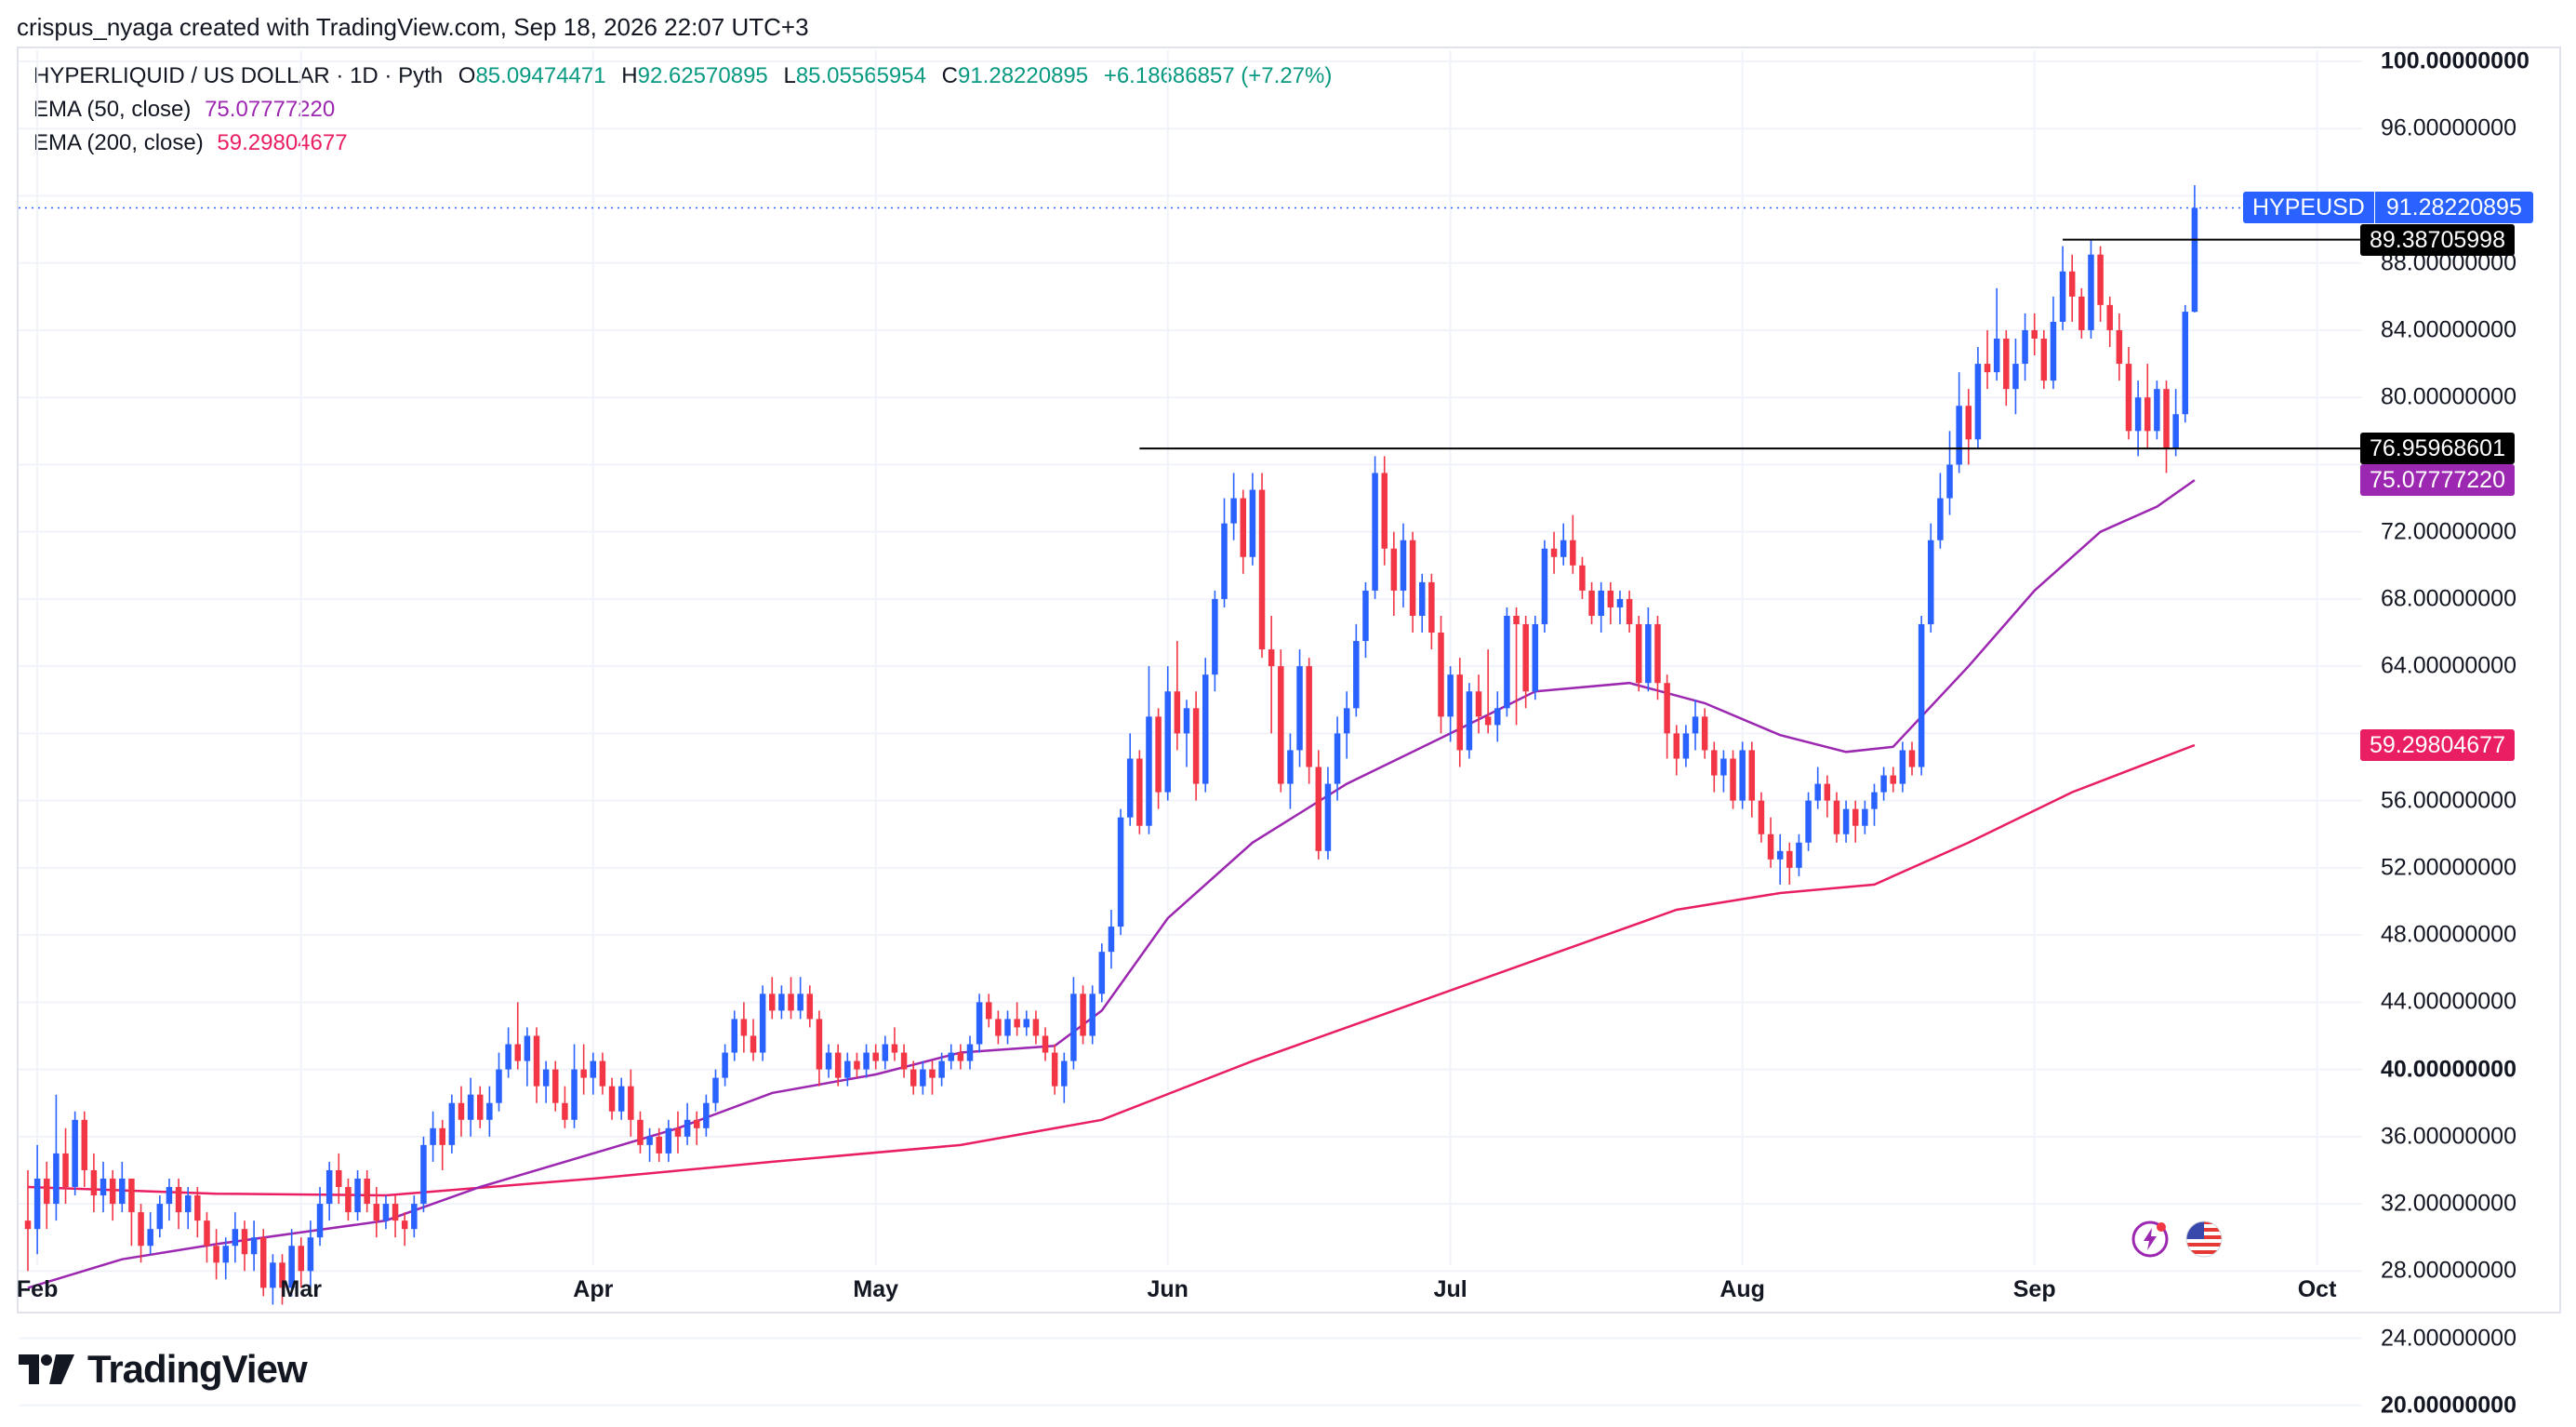 The width and height of the screenshot is (2576, 1427). Describe the element at coordinates (270, 109) in the screenshot. I see `ema50-value: 75.07777220` at that location.